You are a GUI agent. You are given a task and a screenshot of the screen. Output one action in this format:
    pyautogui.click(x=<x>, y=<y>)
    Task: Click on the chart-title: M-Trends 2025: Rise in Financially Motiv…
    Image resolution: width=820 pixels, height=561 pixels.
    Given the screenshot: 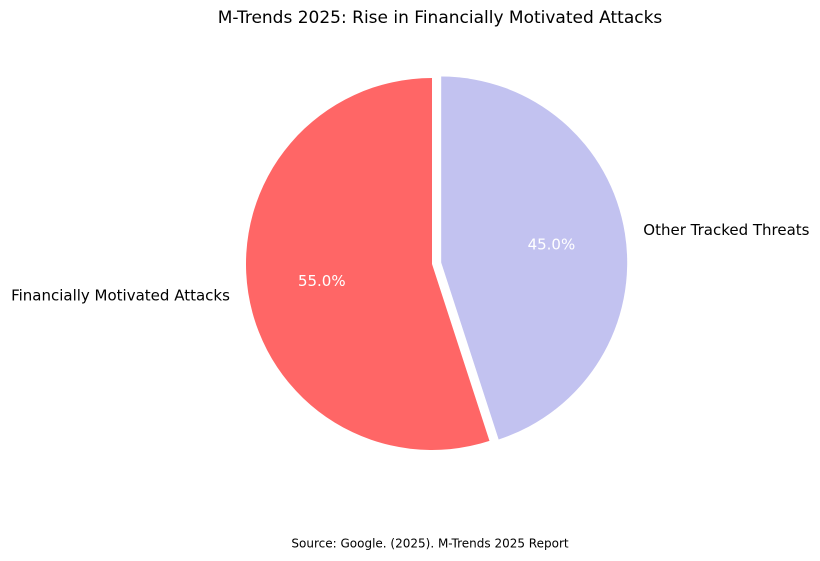 What is the action you would take?
    pyautogui.click(x=440, y=18)
    